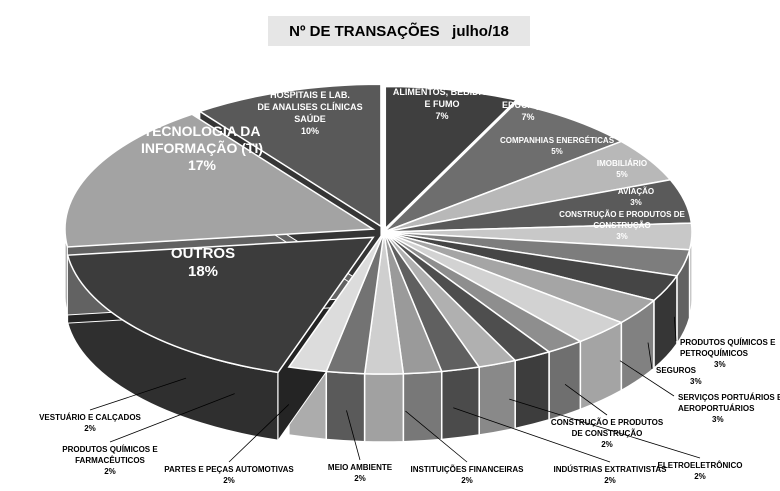 This screenshot has height=491, width=780. What do you see at coordinates (557, 146) in the screenshot?
I see `slice-label-2: COMPANHIAS ENERGÉTICAS 5%` at bounding box center [557, 146].